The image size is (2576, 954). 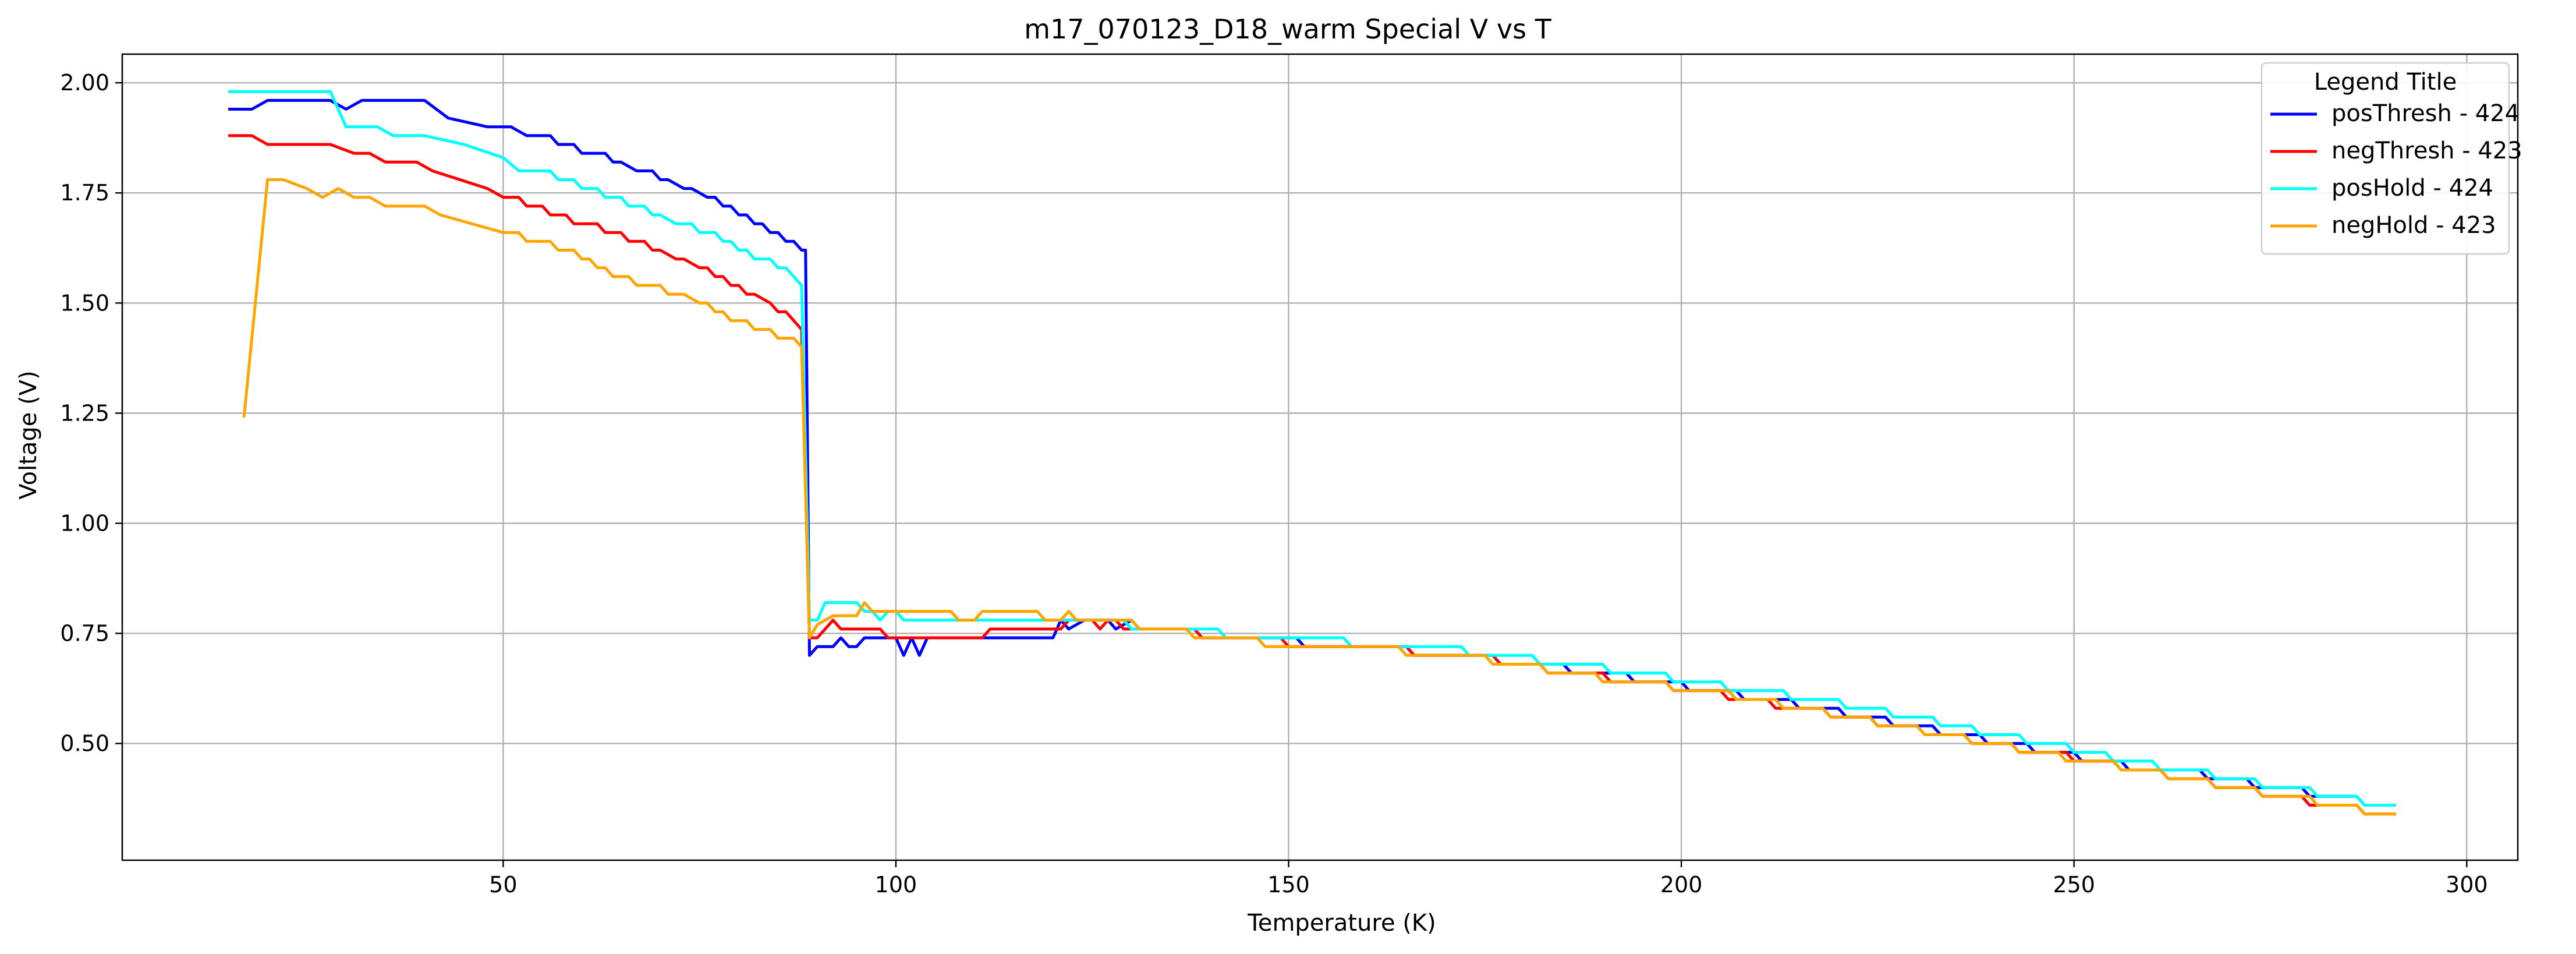 I want to click on y-tick-label: 1.00, so click(x=84, y=523).